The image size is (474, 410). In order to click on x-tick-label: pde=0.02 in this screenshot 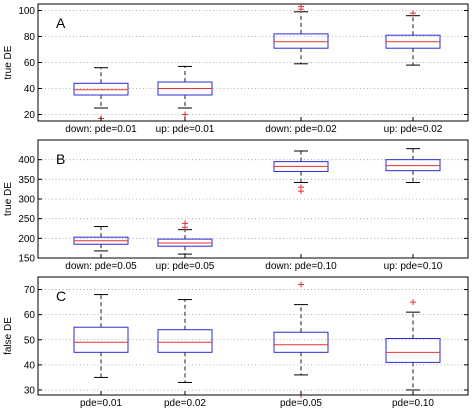, I will do `click(185, 403)`.